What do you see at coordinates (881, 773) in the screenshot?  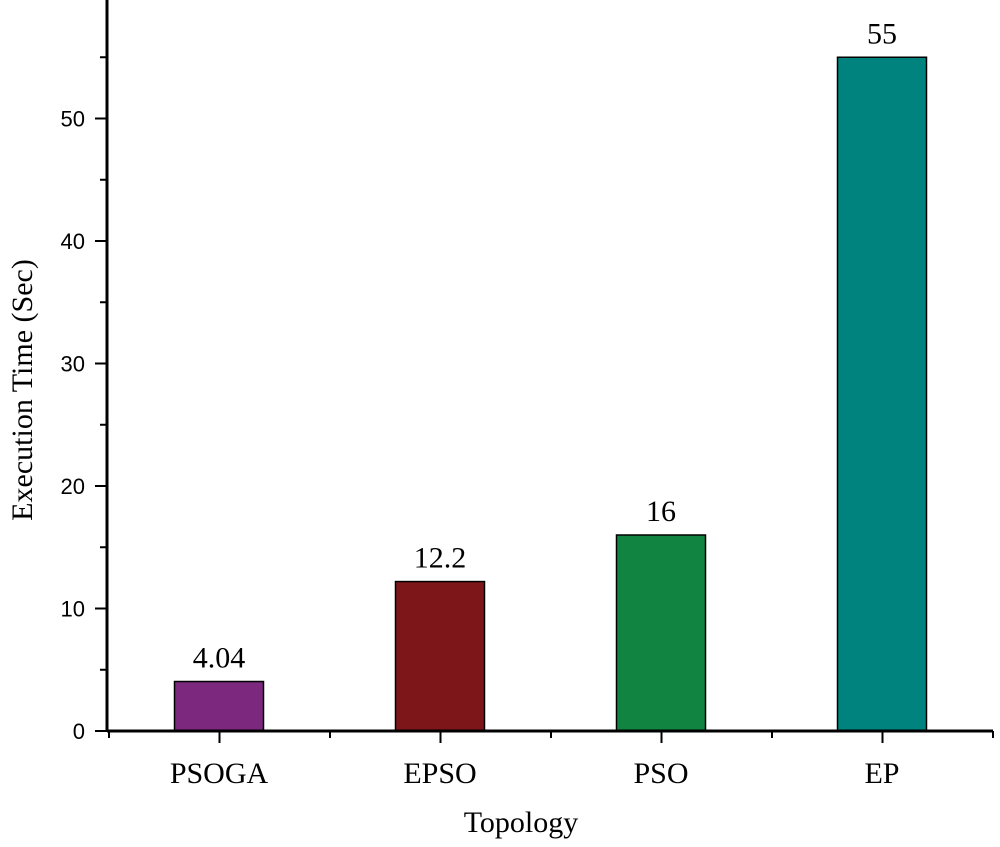 I see `x-tick-label-ep: EP` at bounding box center [881, 773].